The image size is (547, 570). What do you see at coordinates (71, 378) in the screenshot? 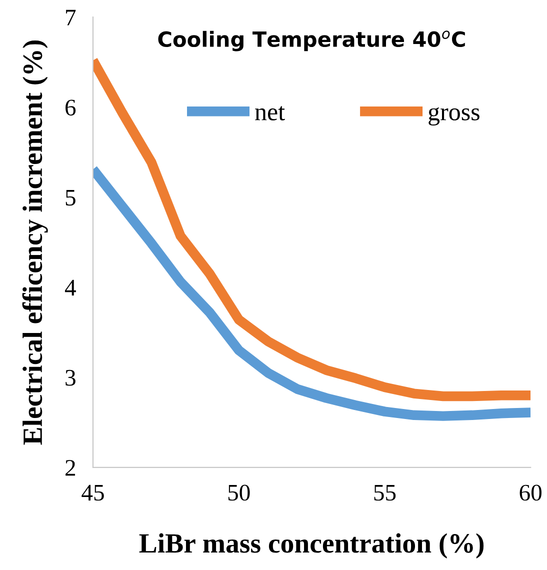
I see `y-tick-label: 3` at bounding box center [71, 378].